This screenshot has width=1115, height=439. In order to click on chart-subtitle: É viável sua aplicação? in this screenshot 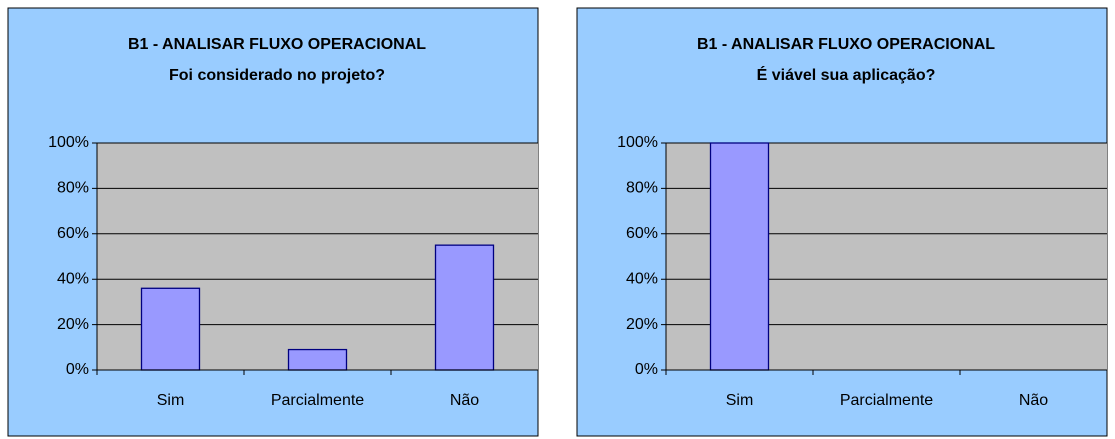, I will do `click(846, 74)`.